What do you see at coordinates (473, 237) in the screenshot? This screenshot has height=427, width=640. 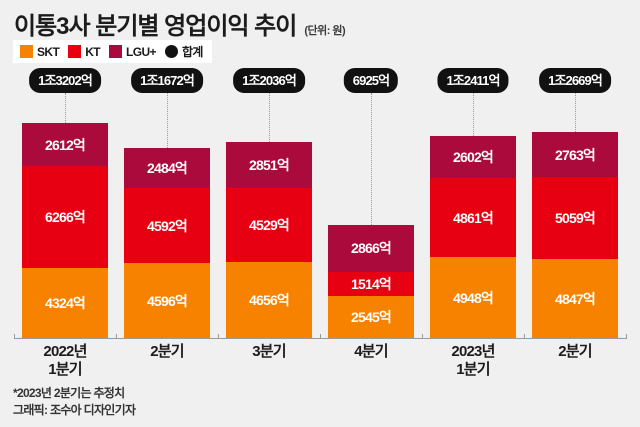 I see `stacked-bar: 2602억 4861억 4948억` at bounding box center [473, 237].